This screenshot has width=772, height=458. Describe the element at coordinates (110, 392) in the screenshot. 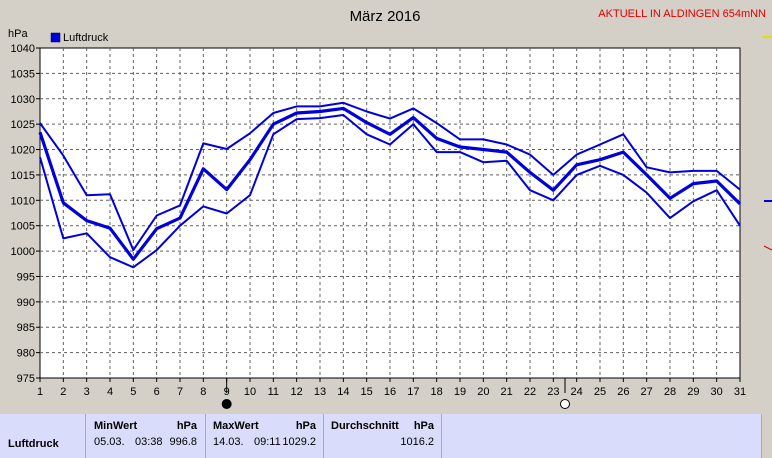

I see `x-tick-label: 4` at that location.